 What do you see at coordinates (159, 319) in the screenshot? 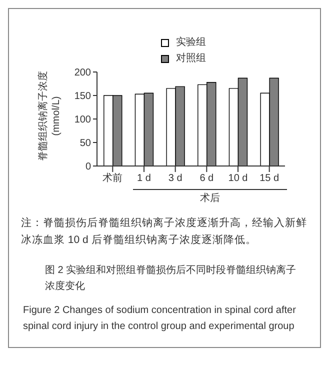
I see `caption: Figure 2 Changes of sodium concentration in spinal cord after spinal cord injury in the control group and experimental group` at bounding box center [159, 319].